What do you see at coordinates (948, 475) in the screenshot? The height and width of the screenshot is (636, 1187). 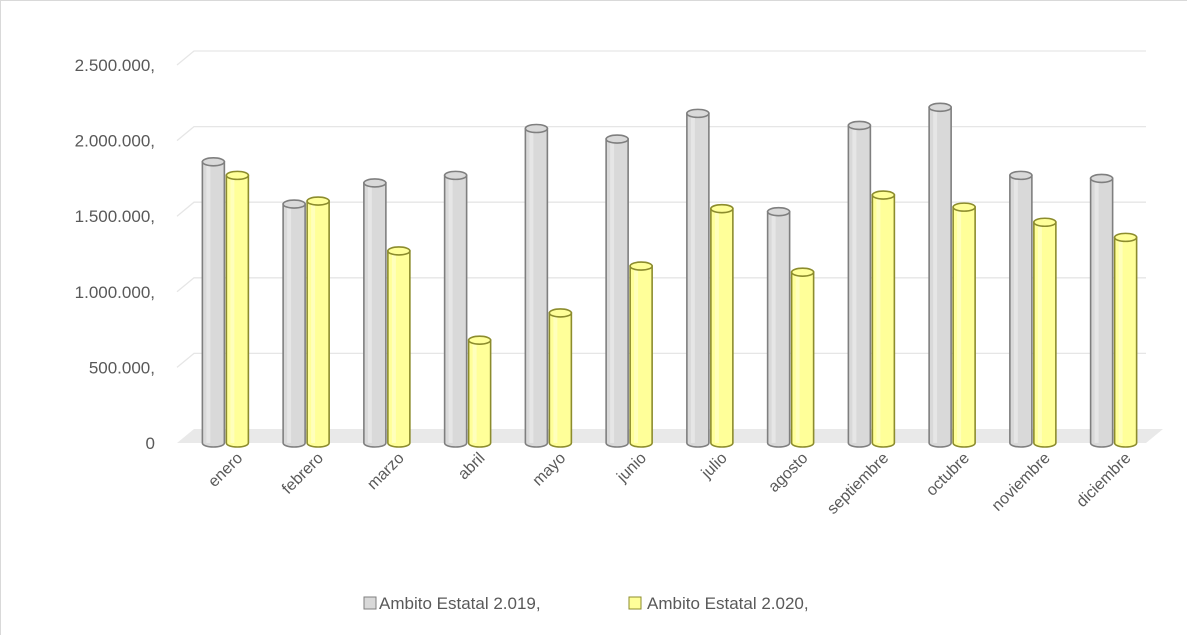 I see `x-tick-label: octubre` at bounding box center [948, 475].